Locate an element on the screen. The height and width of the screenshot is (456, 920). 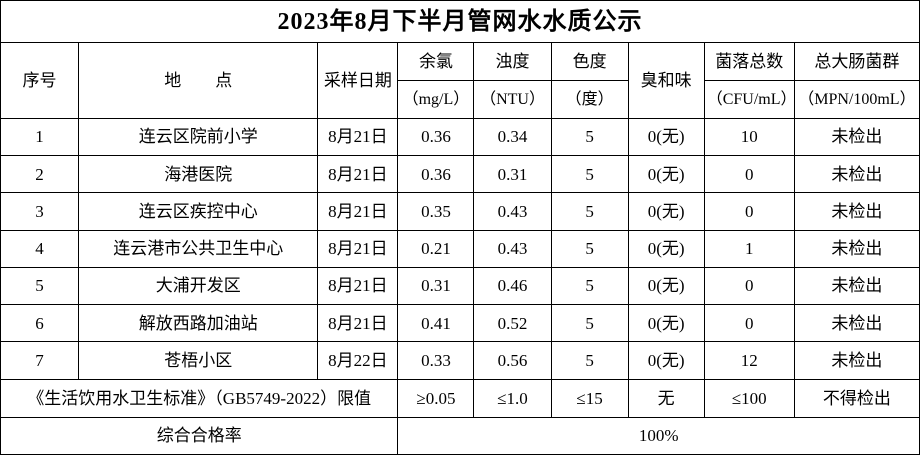
limit-label: 《生活饮用水卫生标准》（GB5749-2022）限值 is located at coordinates (199, 398).